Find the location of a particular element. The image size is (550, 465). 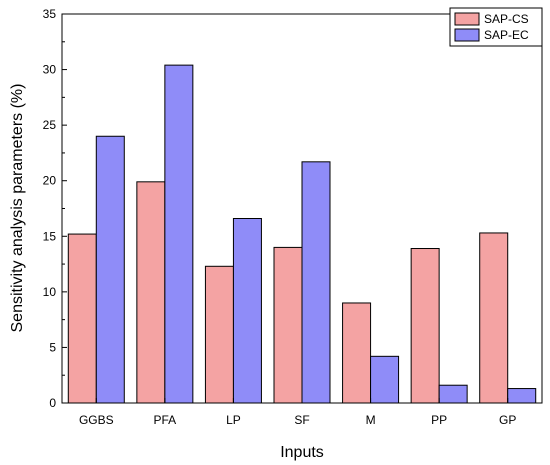

y-tick-label-15: 15 is located at coordinates (50, 236).